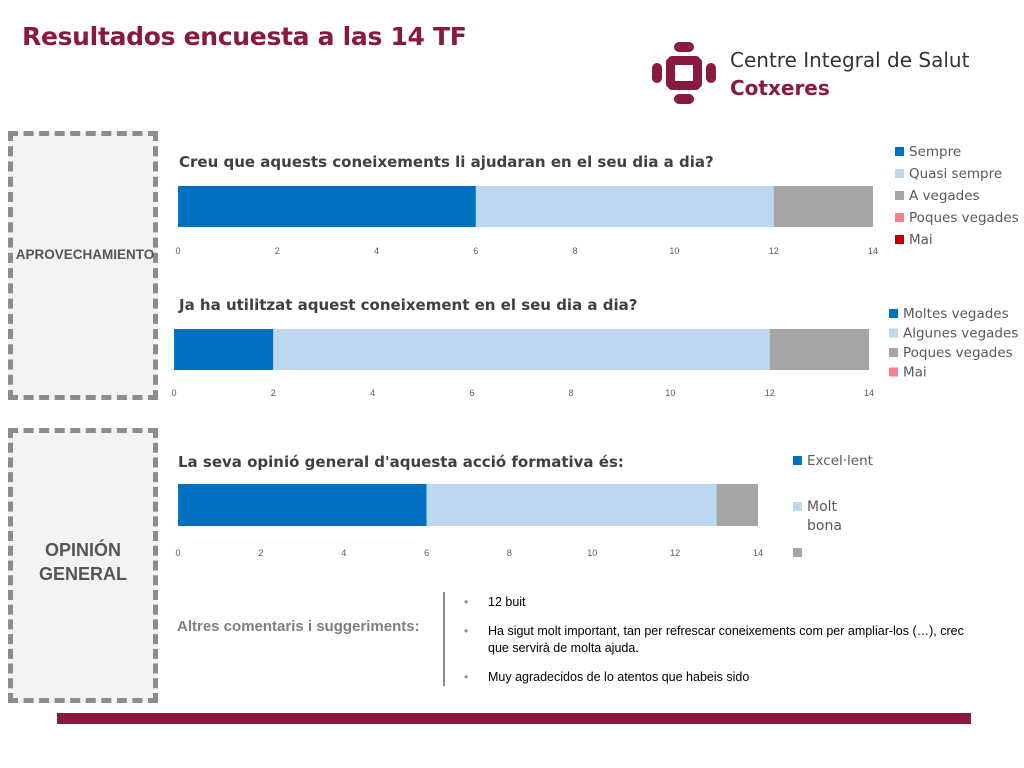  Describe the element at coordinates (684, 73) in the screenshot. I see `logo-cross-icon` at that location.